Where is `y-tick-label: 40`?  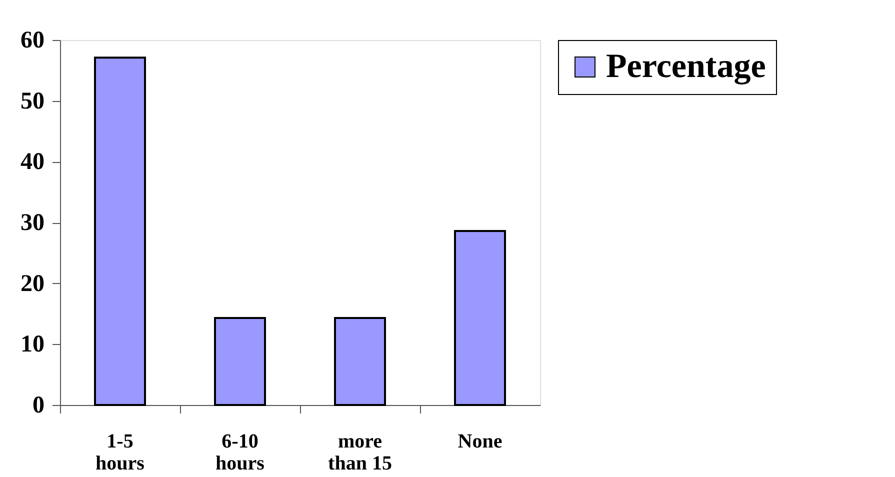 y-tick-label: 40 is located at coordinates (32, 162).